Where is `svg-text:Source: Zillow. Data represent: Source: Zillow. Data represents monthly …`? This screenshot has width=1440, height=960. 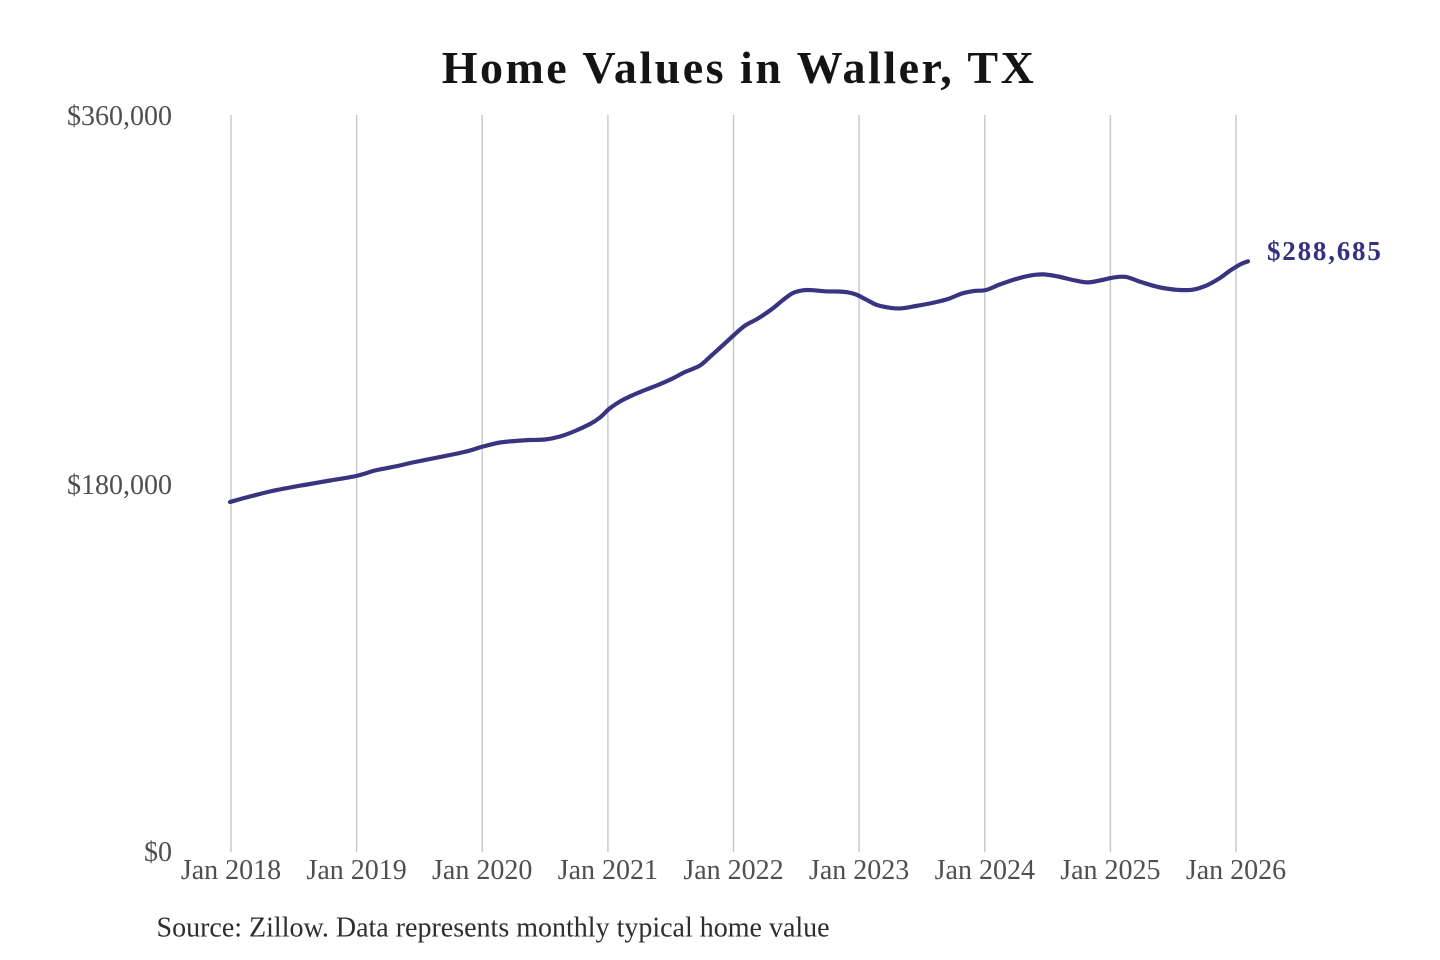
svg-text:Source: Zillow. Data represent: Source: Zillow. Data represents monthly … is located at coordinates (493, 928).